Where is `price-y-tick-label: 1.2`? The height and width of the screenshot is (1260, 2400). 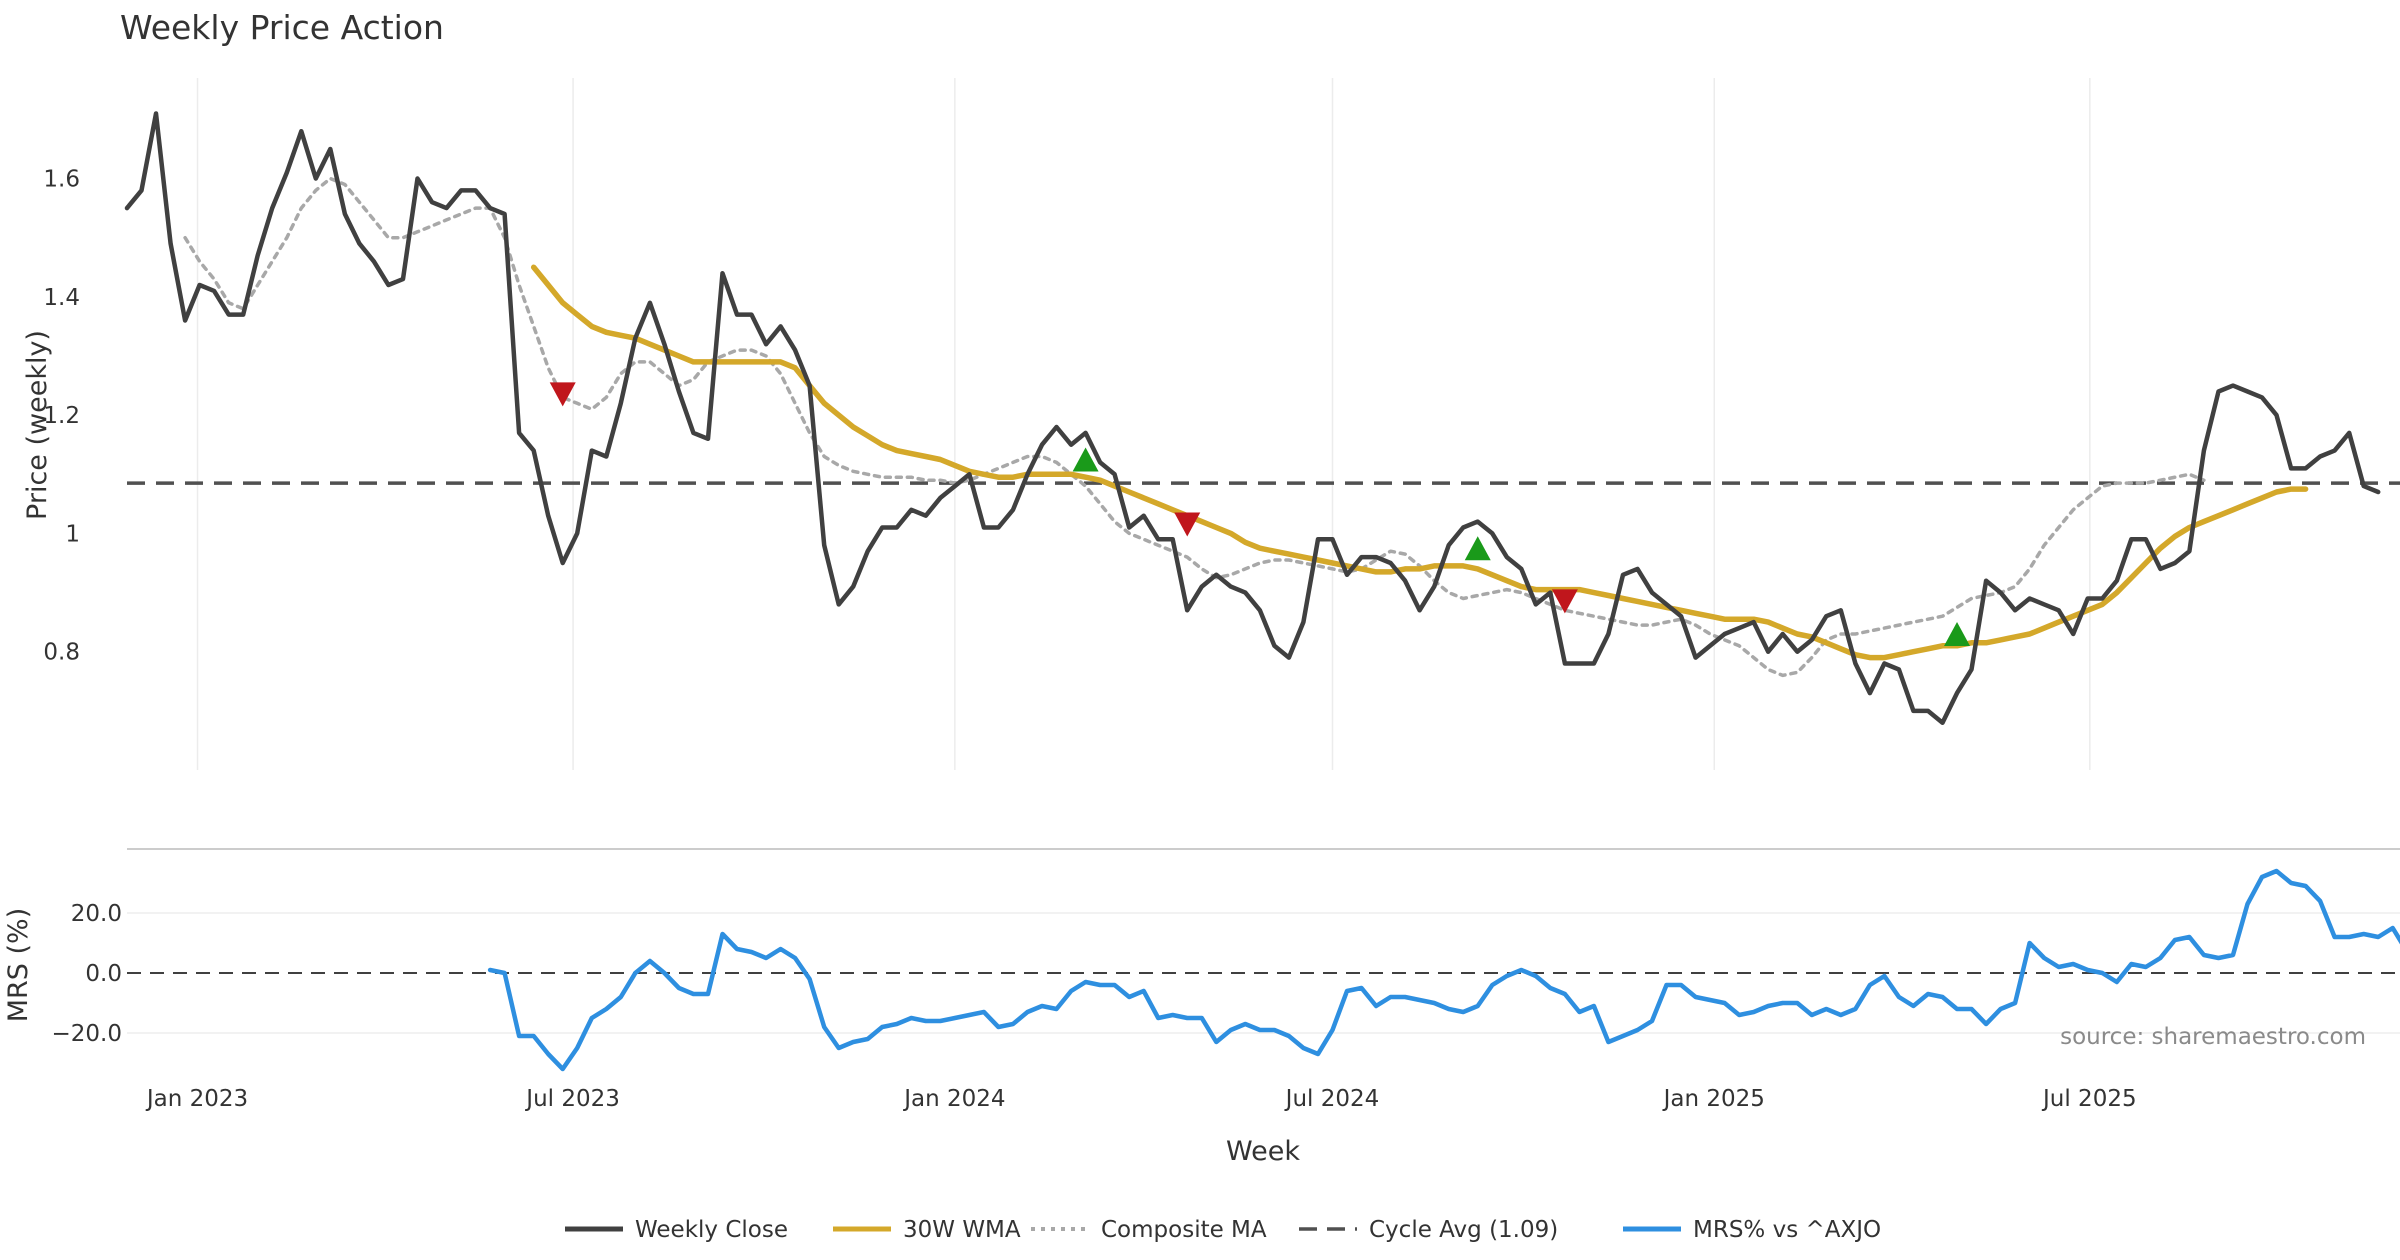 price-y-tick-label: 1.2 is located at coordinates (61, 416).